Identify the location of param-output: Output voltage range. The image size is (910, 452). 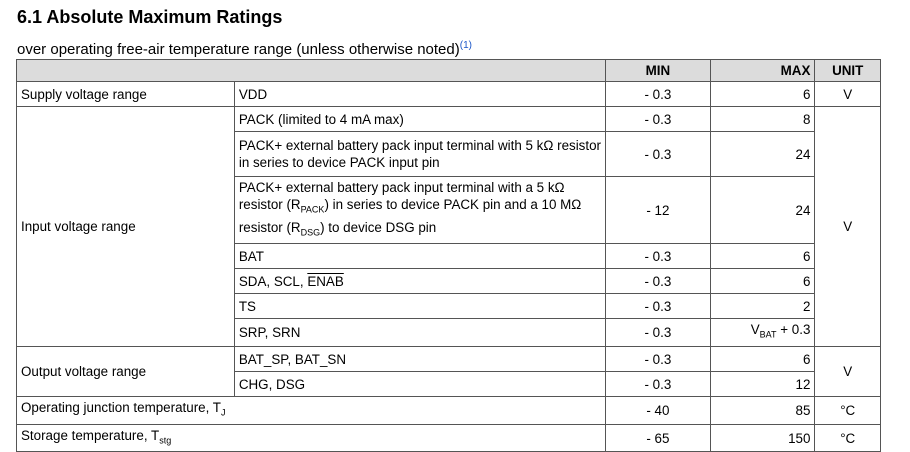
(125, 372).